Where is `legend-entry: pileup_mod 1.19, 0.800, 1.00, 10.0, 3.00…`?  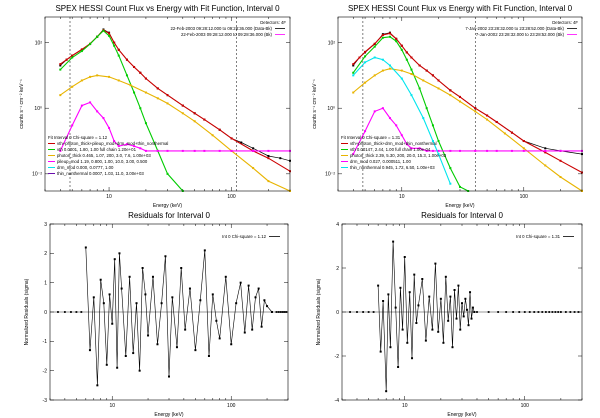 legend-entry: pileup_mod 1.19, 0.800, 1.00, 10.0, 3.00… is located at coordinates (102, 161).